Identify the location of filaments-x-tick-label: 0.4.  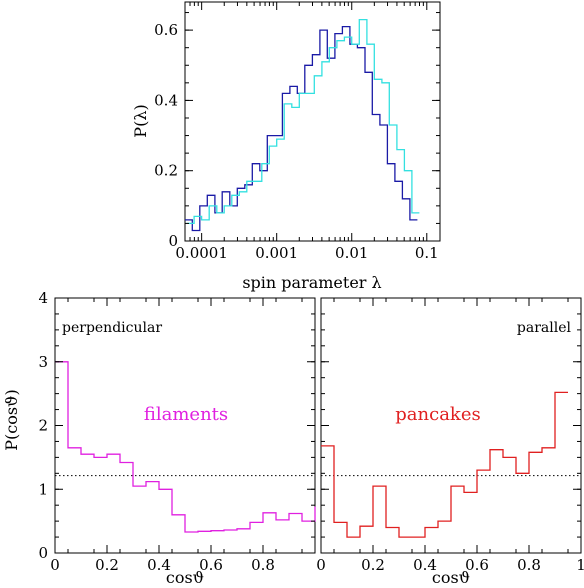
(159, 565).